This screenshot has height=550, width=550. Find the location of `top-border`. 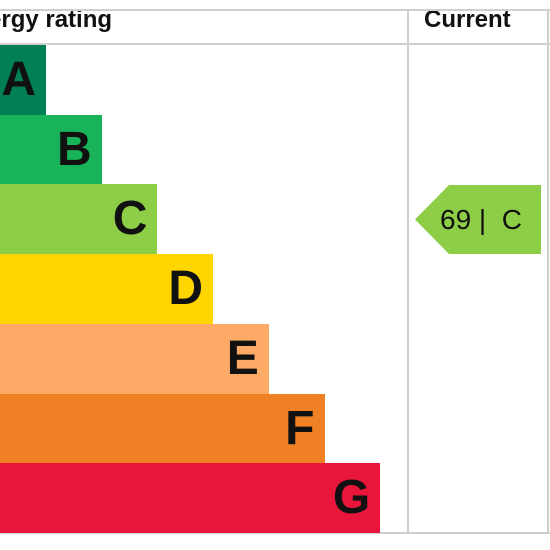

top-border is located at coordinates (275, 10).